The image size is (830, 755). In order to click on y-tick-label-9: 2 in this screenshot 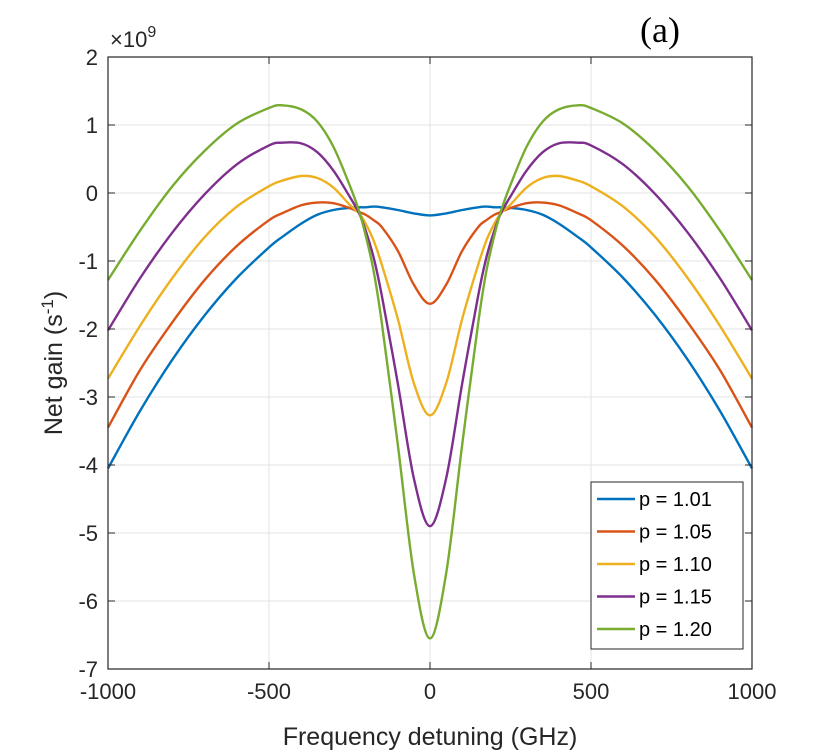, I will do `click(92, 57)`.